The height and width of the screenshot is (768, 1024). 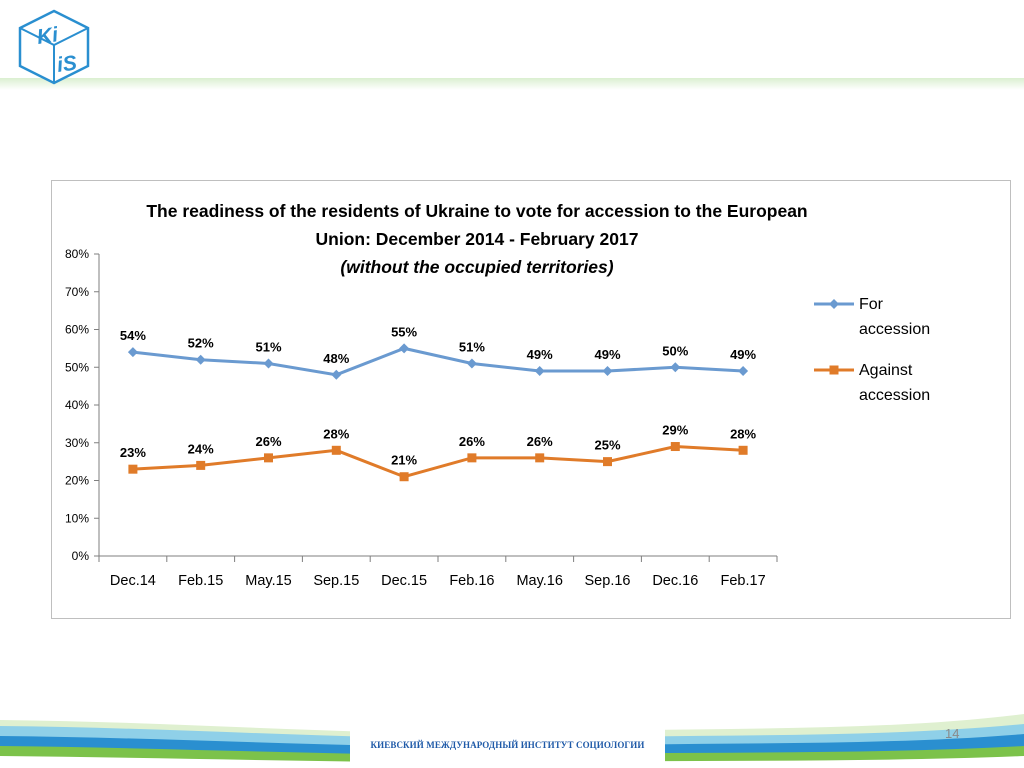 What do you see at coordinates (438, 462) in the screenshot?
I see `series-line-against` at bounding box center [438, 462].